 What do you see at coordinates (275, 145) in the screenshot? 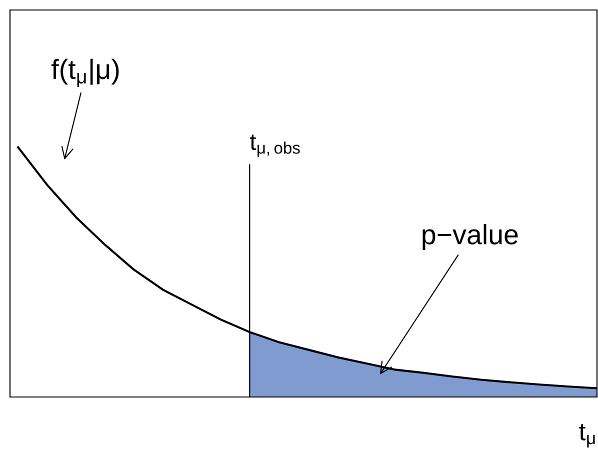
I see `annotation: t$_{μ,obs}$` at bounding box center [275, 145].